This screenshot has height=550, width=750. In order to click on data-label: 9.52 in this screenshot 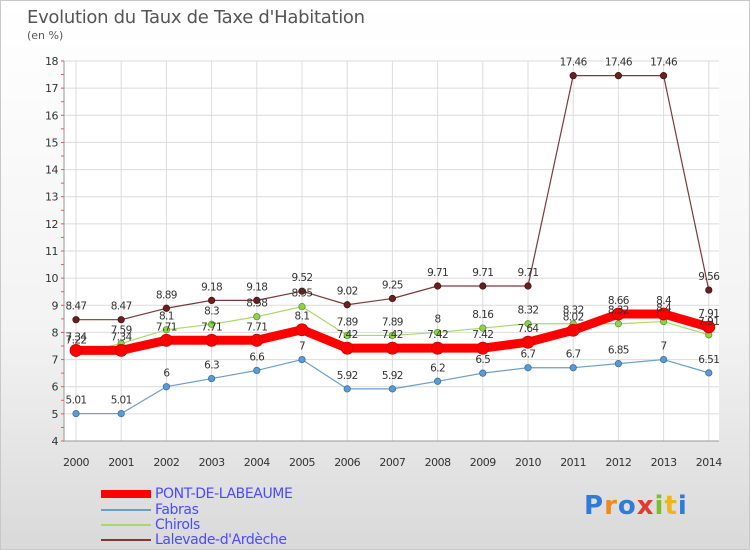, I will do `click(302, 278)`.